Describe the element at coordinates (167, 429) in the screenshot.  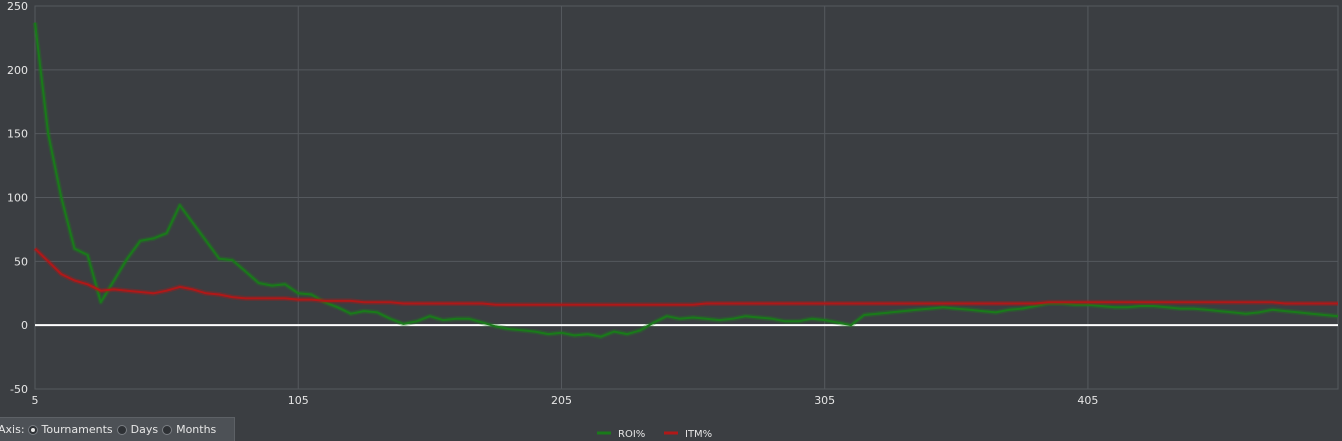
I see `radio-months` at that location.